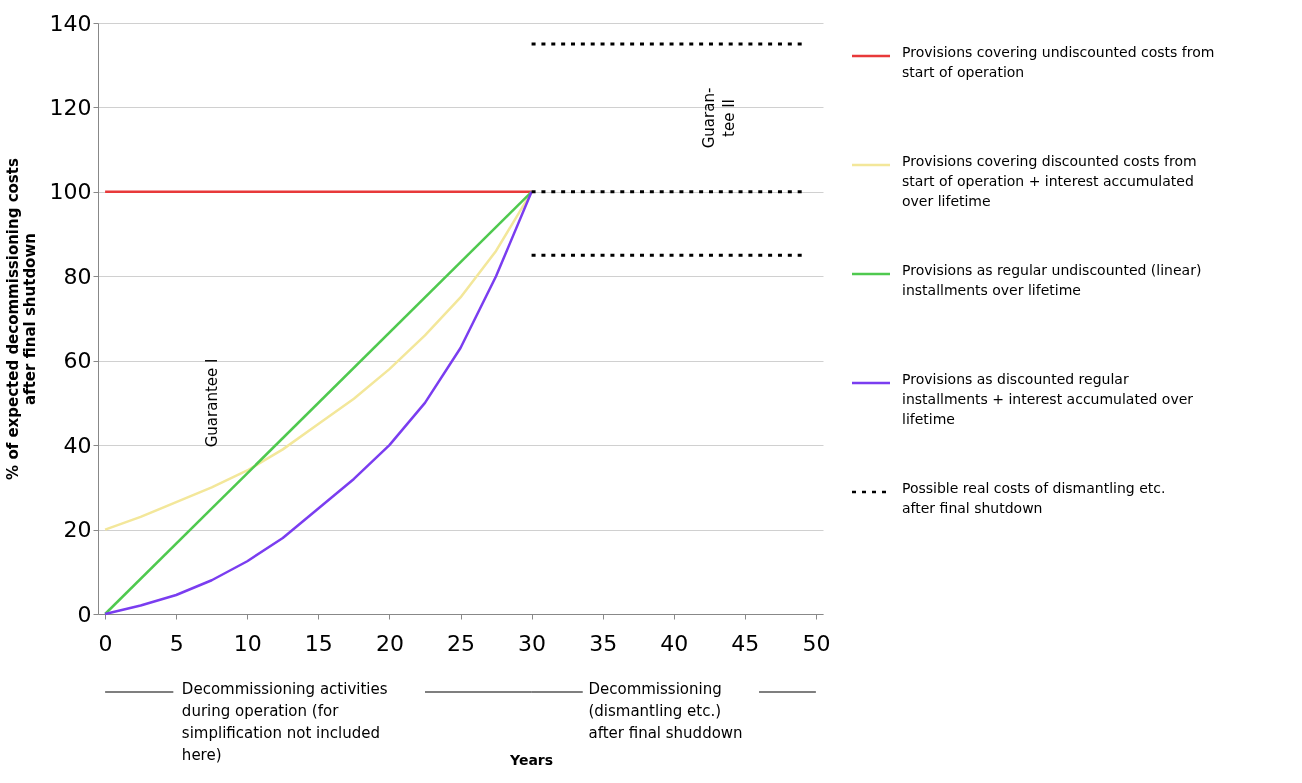 This screenshot has width=1302, height=783. I want to click on text: Decommissioning activities during operation (for simplification not included here), so click(284, 722).